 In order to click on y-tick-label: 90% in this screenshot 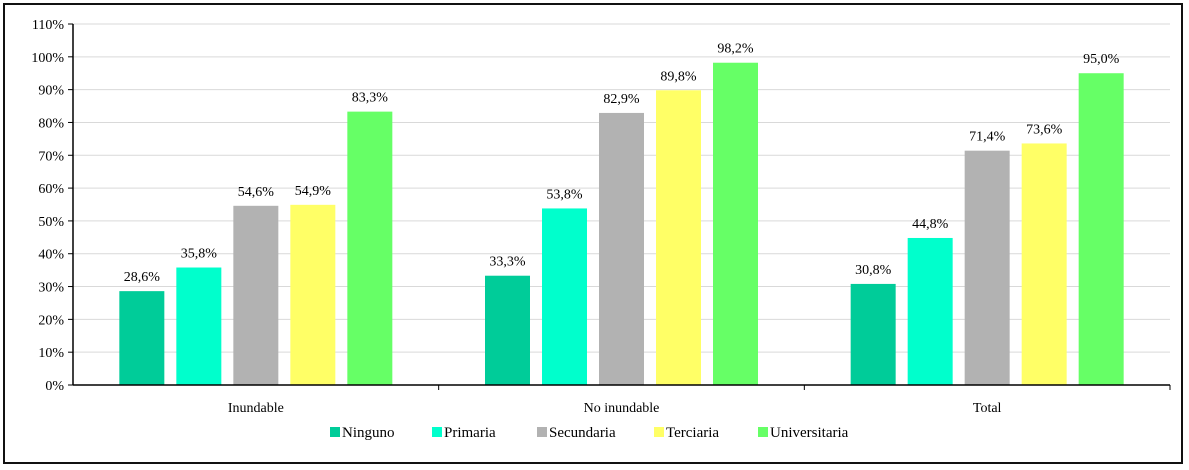, I will do `click(51, 91)`.